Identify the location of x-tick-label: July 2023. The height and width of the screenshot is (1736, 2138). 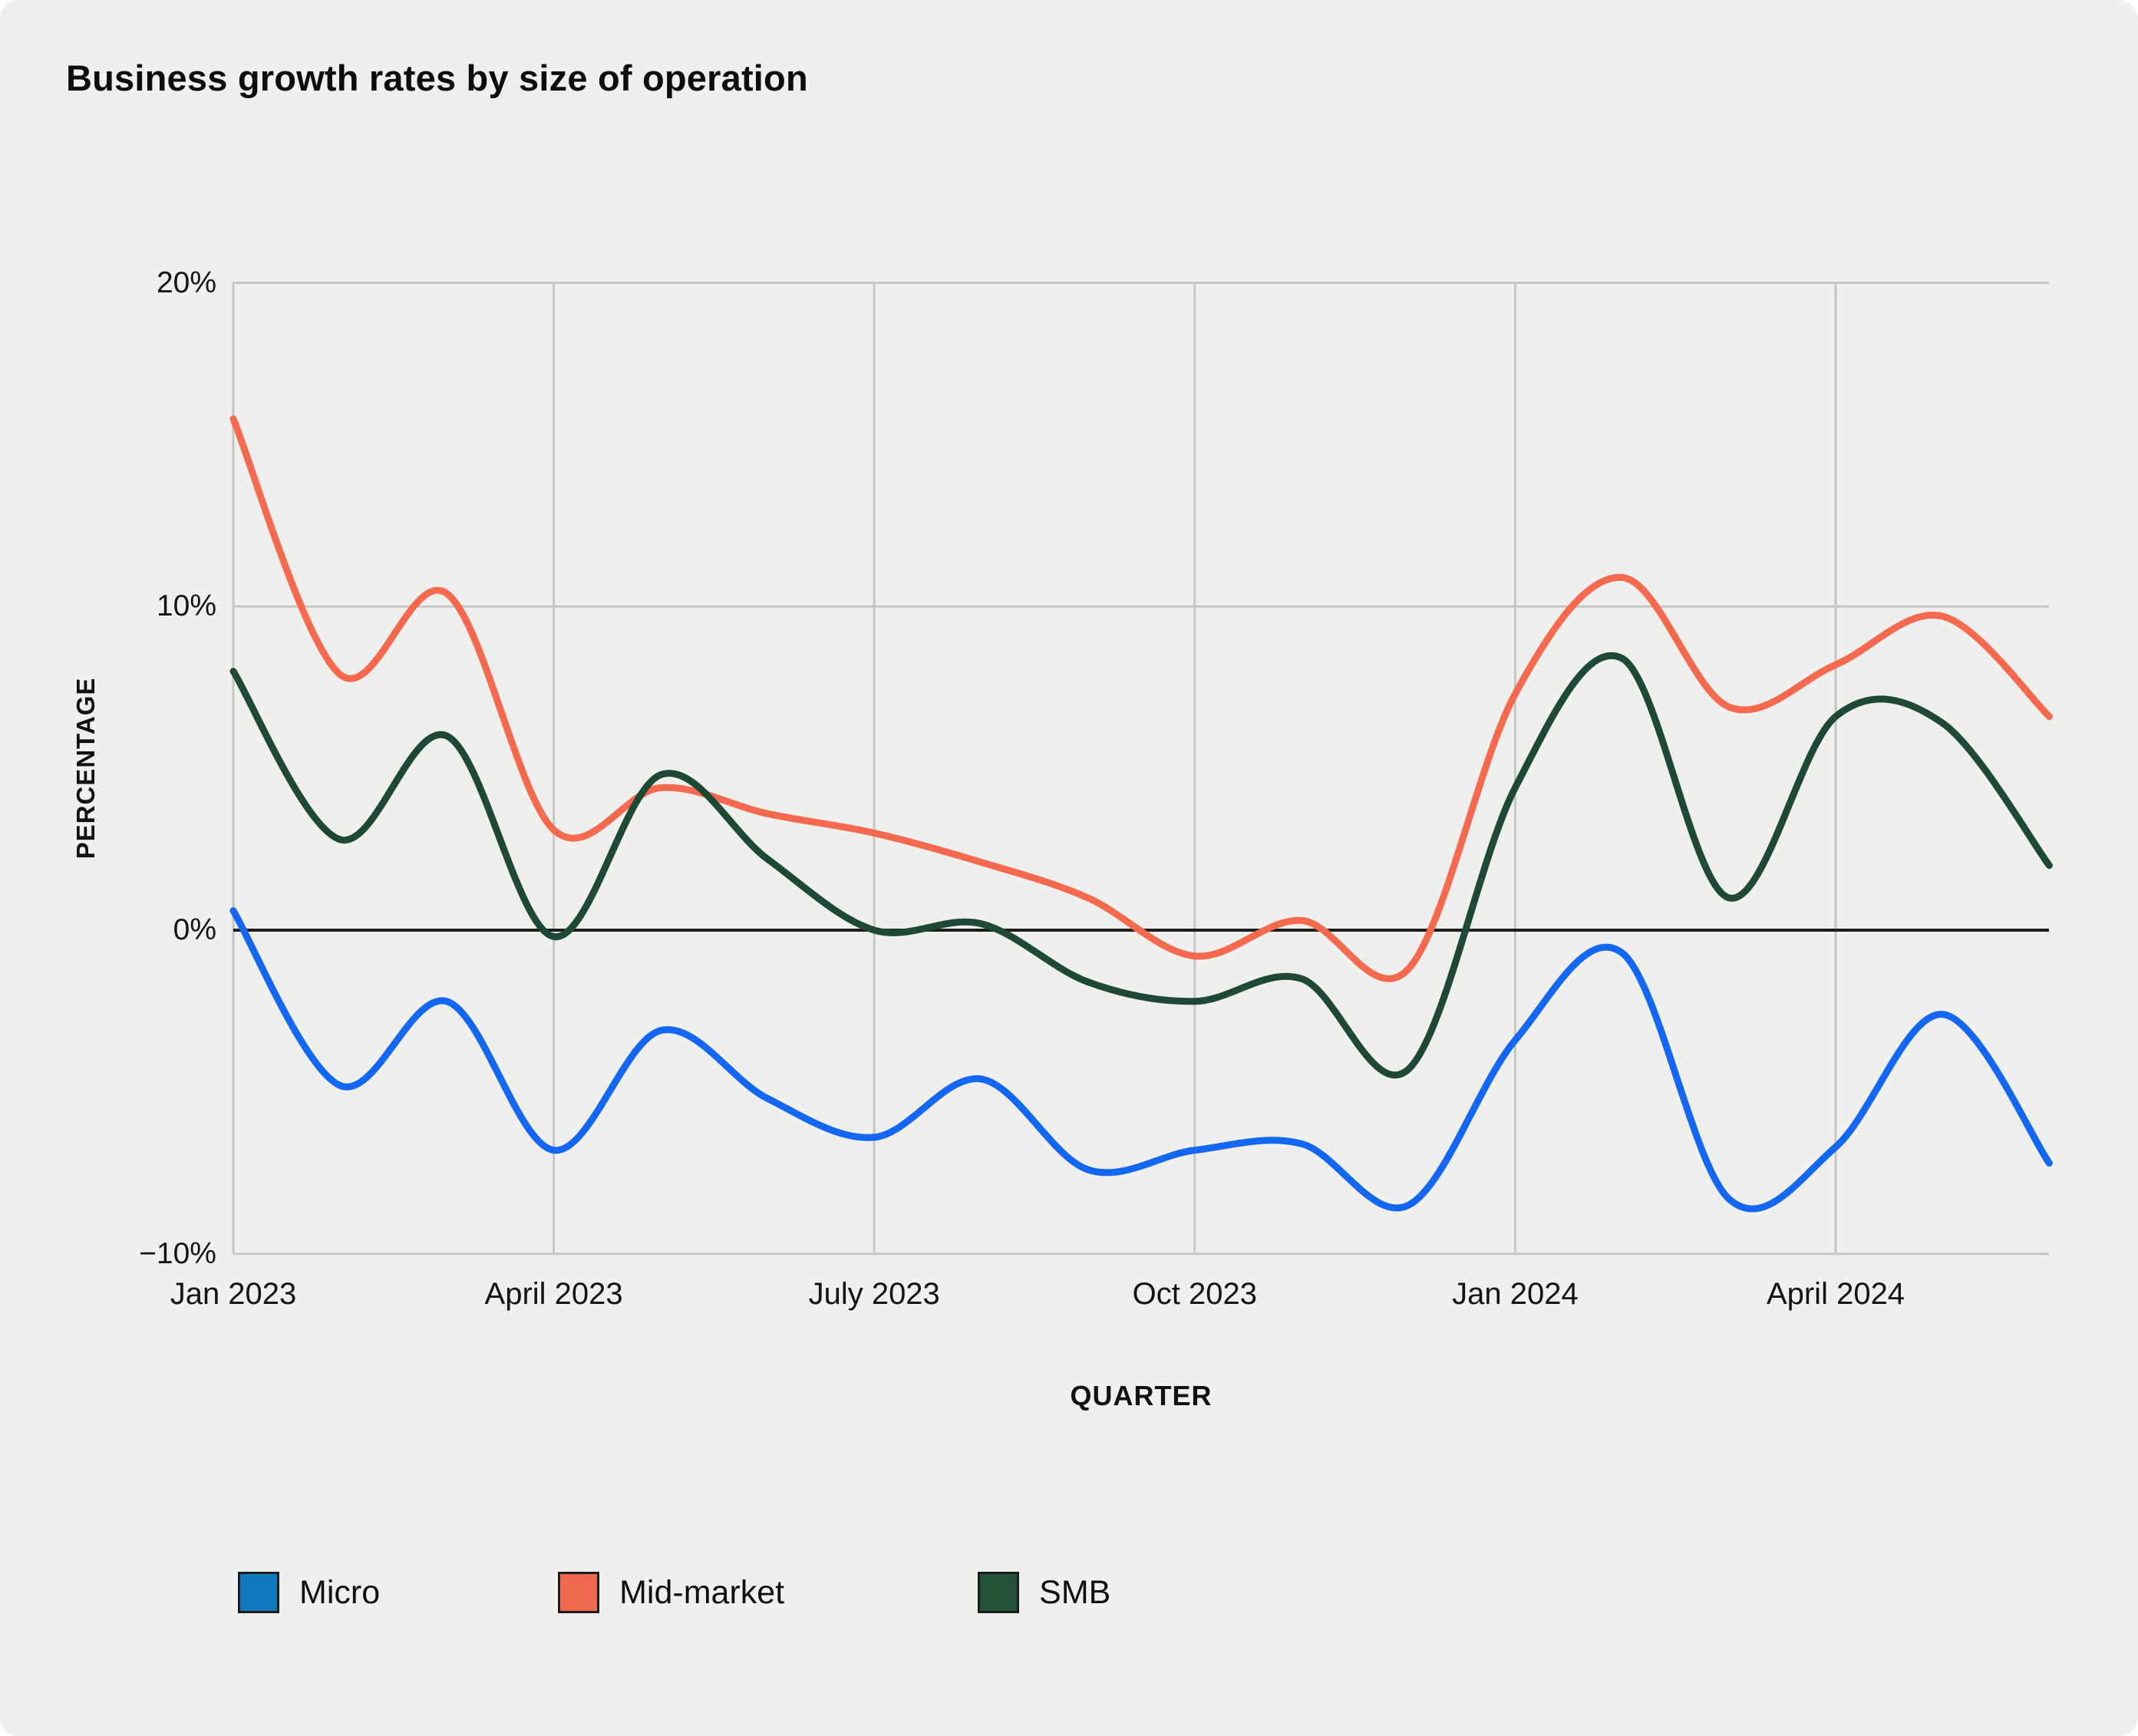
(874, 1294).